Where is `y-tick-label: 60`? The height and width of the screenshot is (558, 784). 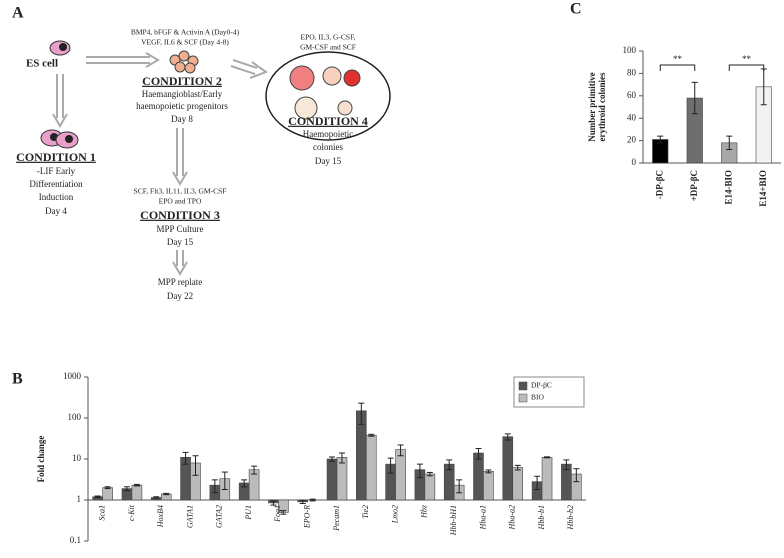
y-tick-label: 60 is located at coordinates (632, 95).